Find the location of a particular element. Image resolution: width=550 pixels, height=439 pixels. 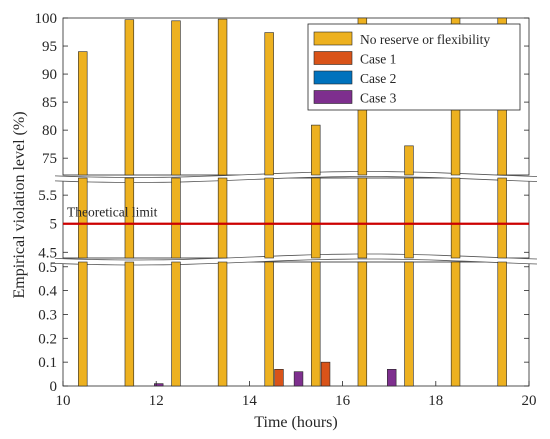

y-tick-label: 80 is located at coordinates (49, 131).